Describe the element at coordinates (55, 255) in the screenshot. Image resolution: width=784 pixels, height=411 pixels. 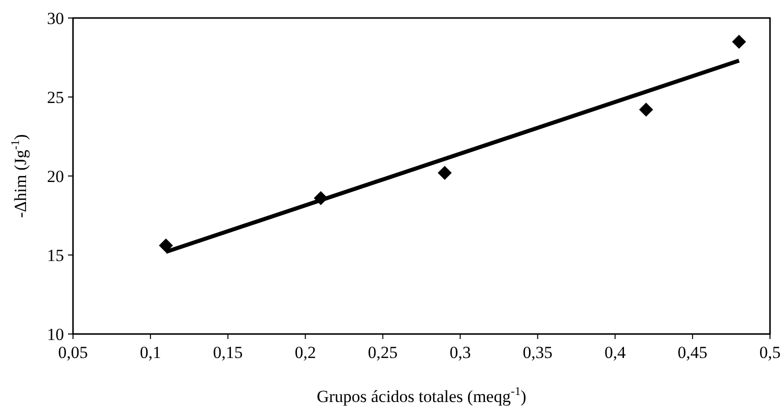
I see `y-tick-label: 15` at that location.